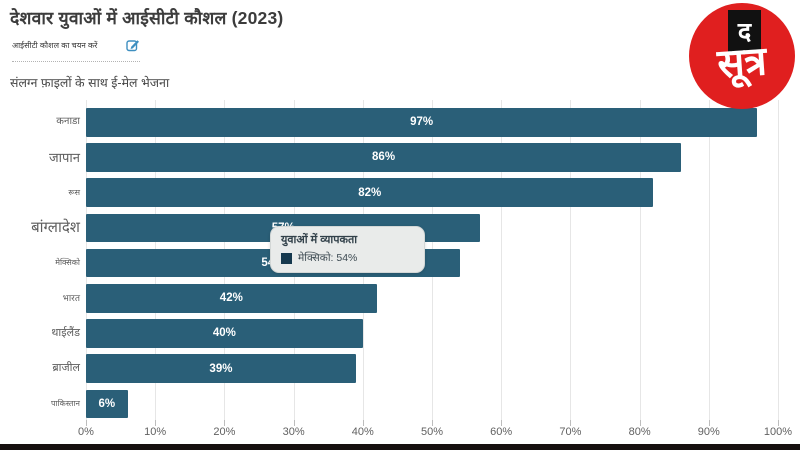 The height and width of the screenshot is (450, 800). I want to click on bar-थाईलैंड: 40%, so click(224, 333).